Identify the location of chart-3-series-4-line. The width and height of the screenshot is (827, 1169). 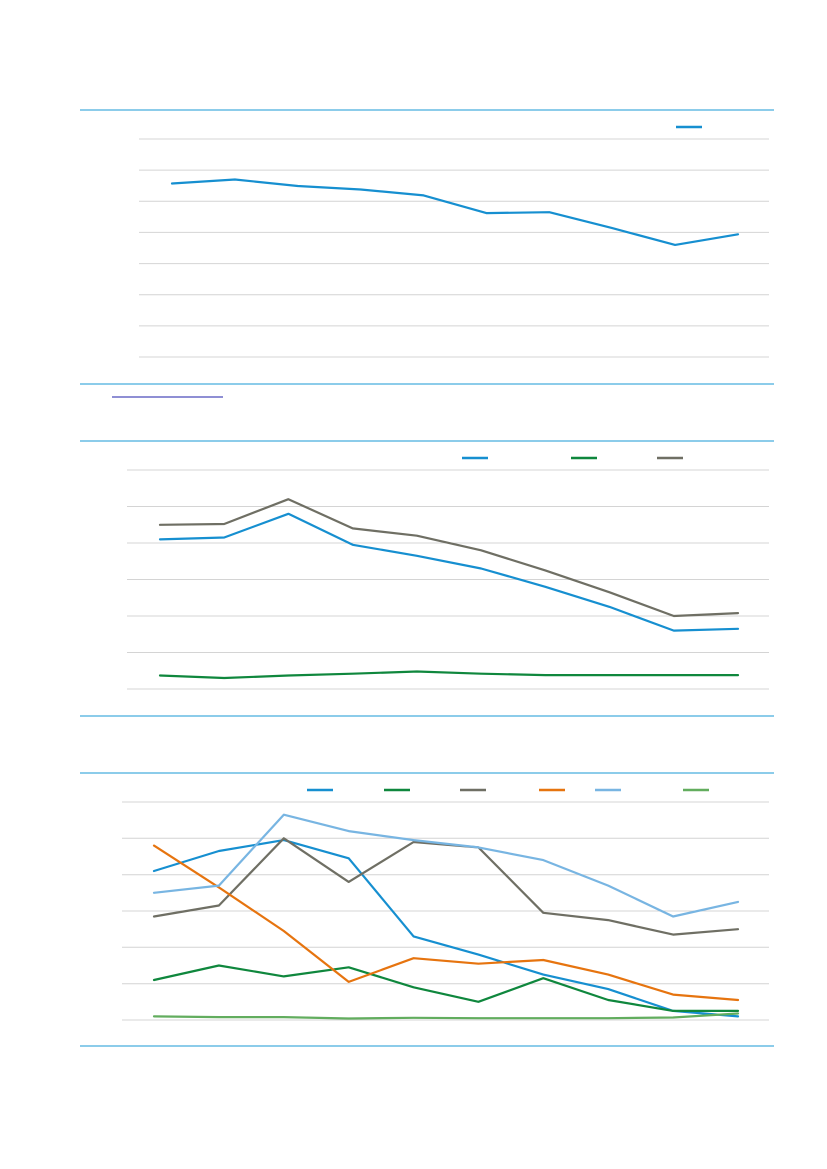
(446, 923).